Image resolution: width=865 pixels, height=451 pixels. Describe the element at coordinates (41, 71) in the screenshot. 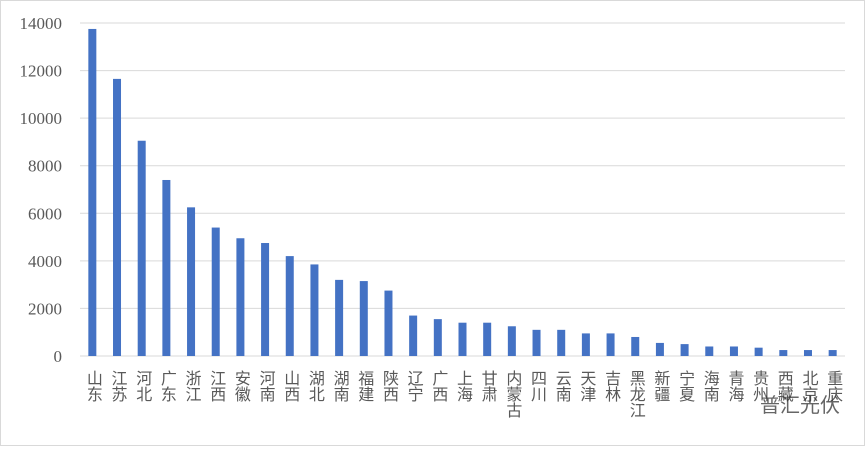

I see `y-tick-label: 12000` at that location.